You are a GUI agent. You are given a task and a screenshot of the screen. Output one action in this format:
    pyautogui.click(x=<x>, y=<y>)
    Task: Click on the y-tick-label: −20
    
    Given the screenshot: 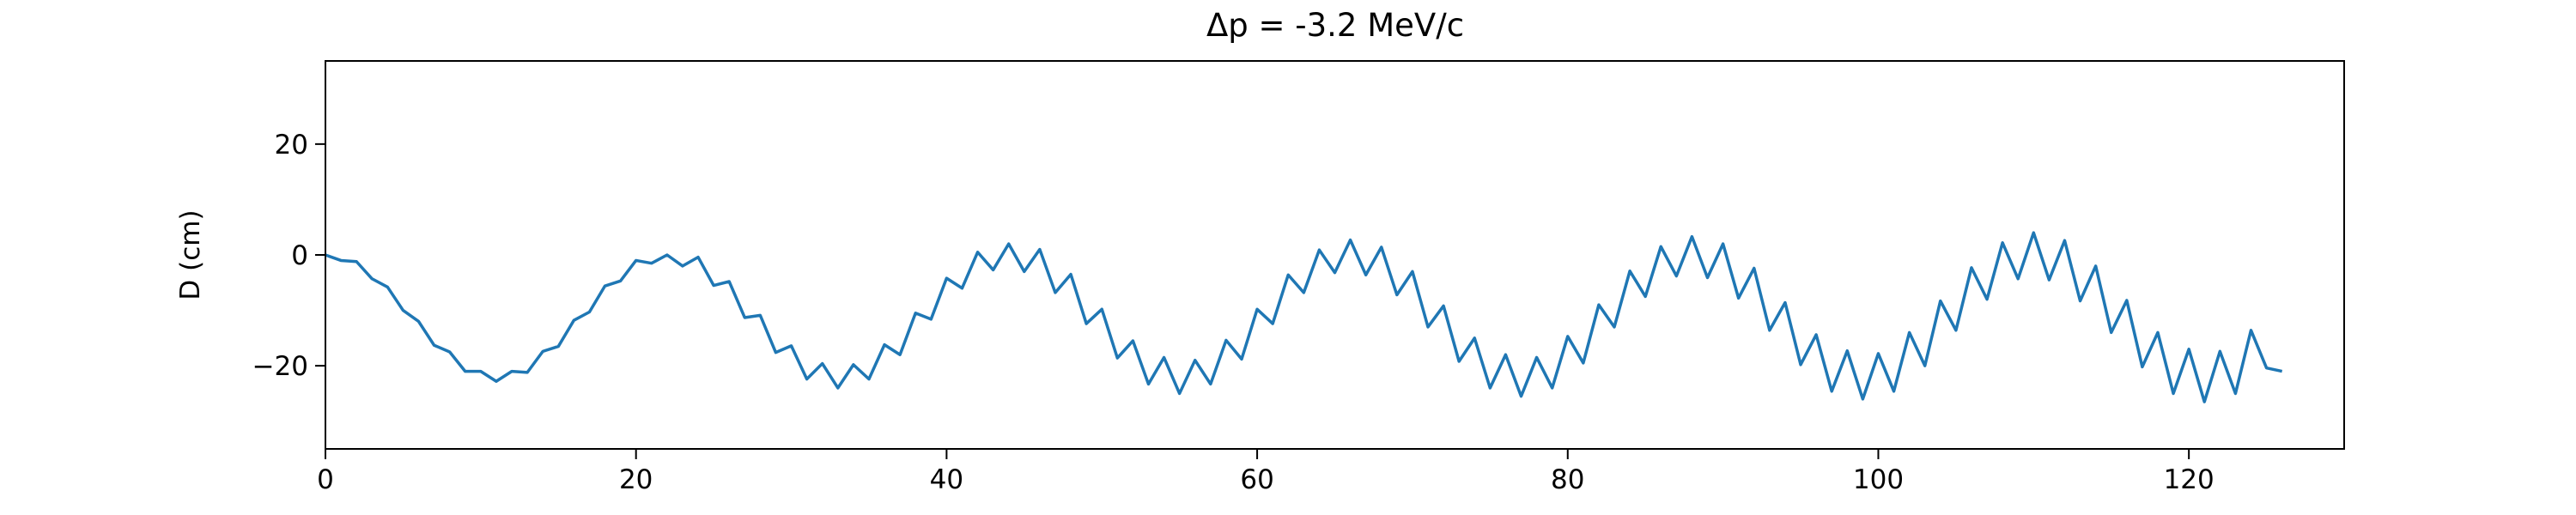 What is the action you would take?
    pyautogui.click(x=280, y=366)
    